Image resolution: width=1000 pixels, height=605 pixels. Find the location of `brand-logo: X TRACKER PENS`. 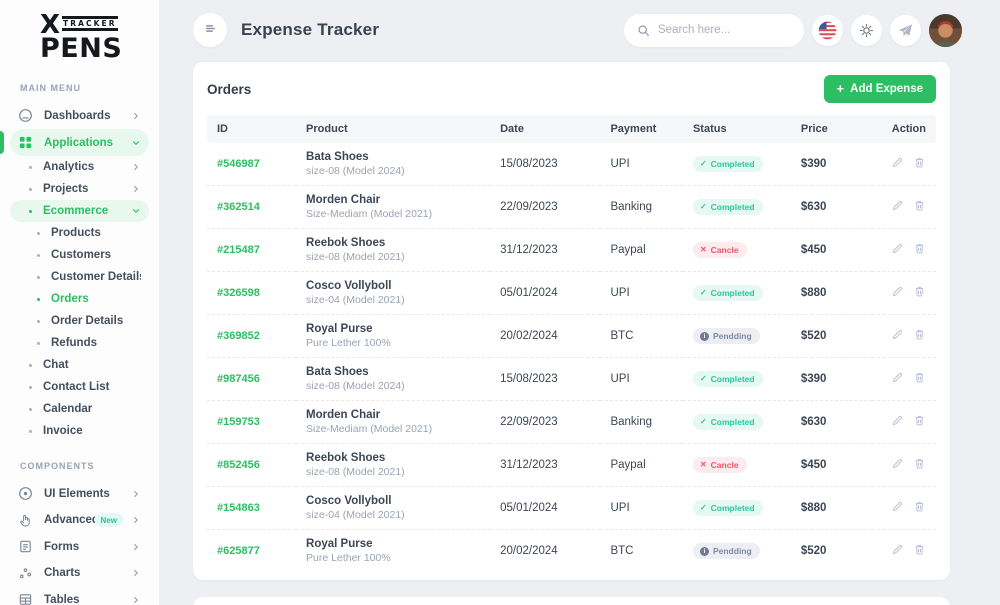

brand-logo: X TRACKER PENS is located at coordinates (79, 32).